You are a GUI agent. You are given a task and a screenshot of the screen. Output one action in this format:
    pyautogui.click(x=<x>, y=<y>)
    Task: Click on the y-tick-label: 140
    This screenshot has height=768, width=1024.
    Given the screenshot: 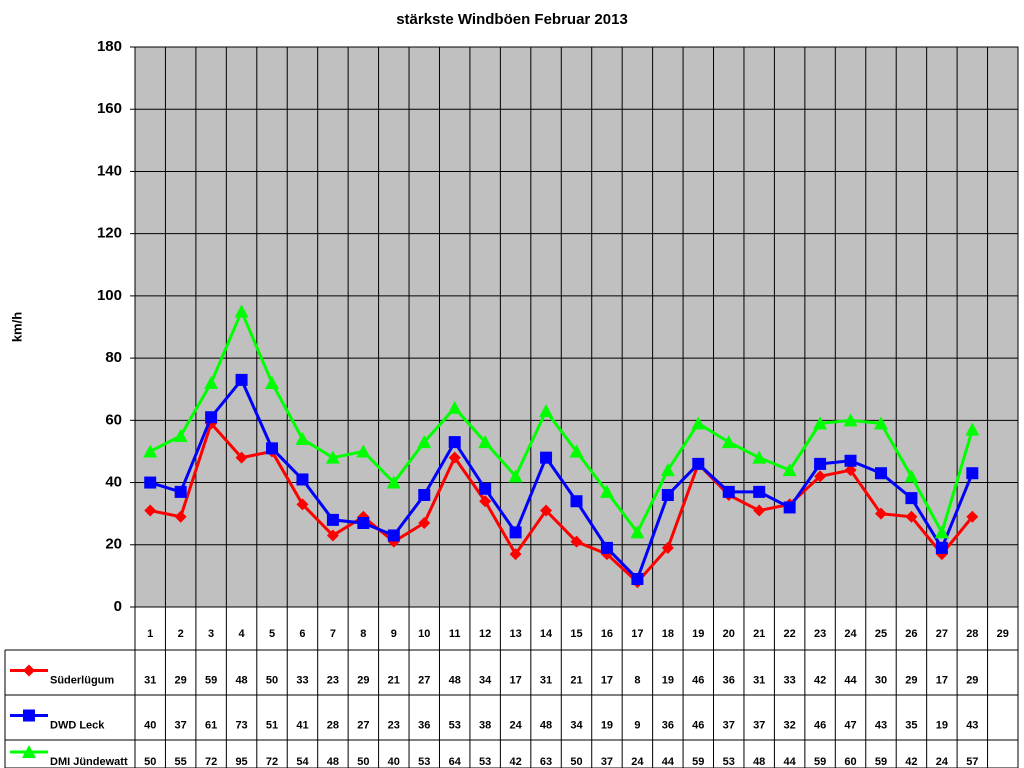 What is the action you would take?
    pyautogui.click(x=109, y=170)
    